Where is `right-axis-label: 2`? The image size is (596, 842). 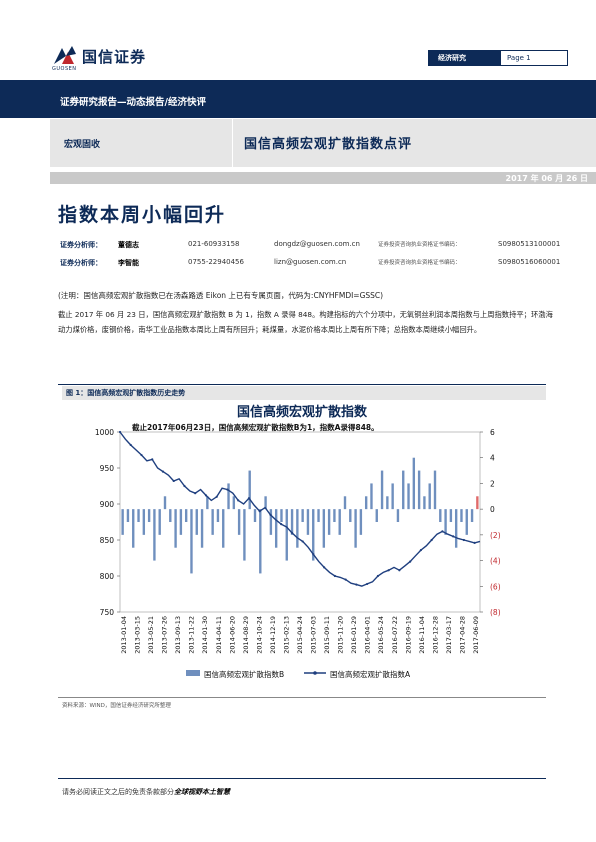
right-axis-label: 2 is located at coordinates (492, 483).